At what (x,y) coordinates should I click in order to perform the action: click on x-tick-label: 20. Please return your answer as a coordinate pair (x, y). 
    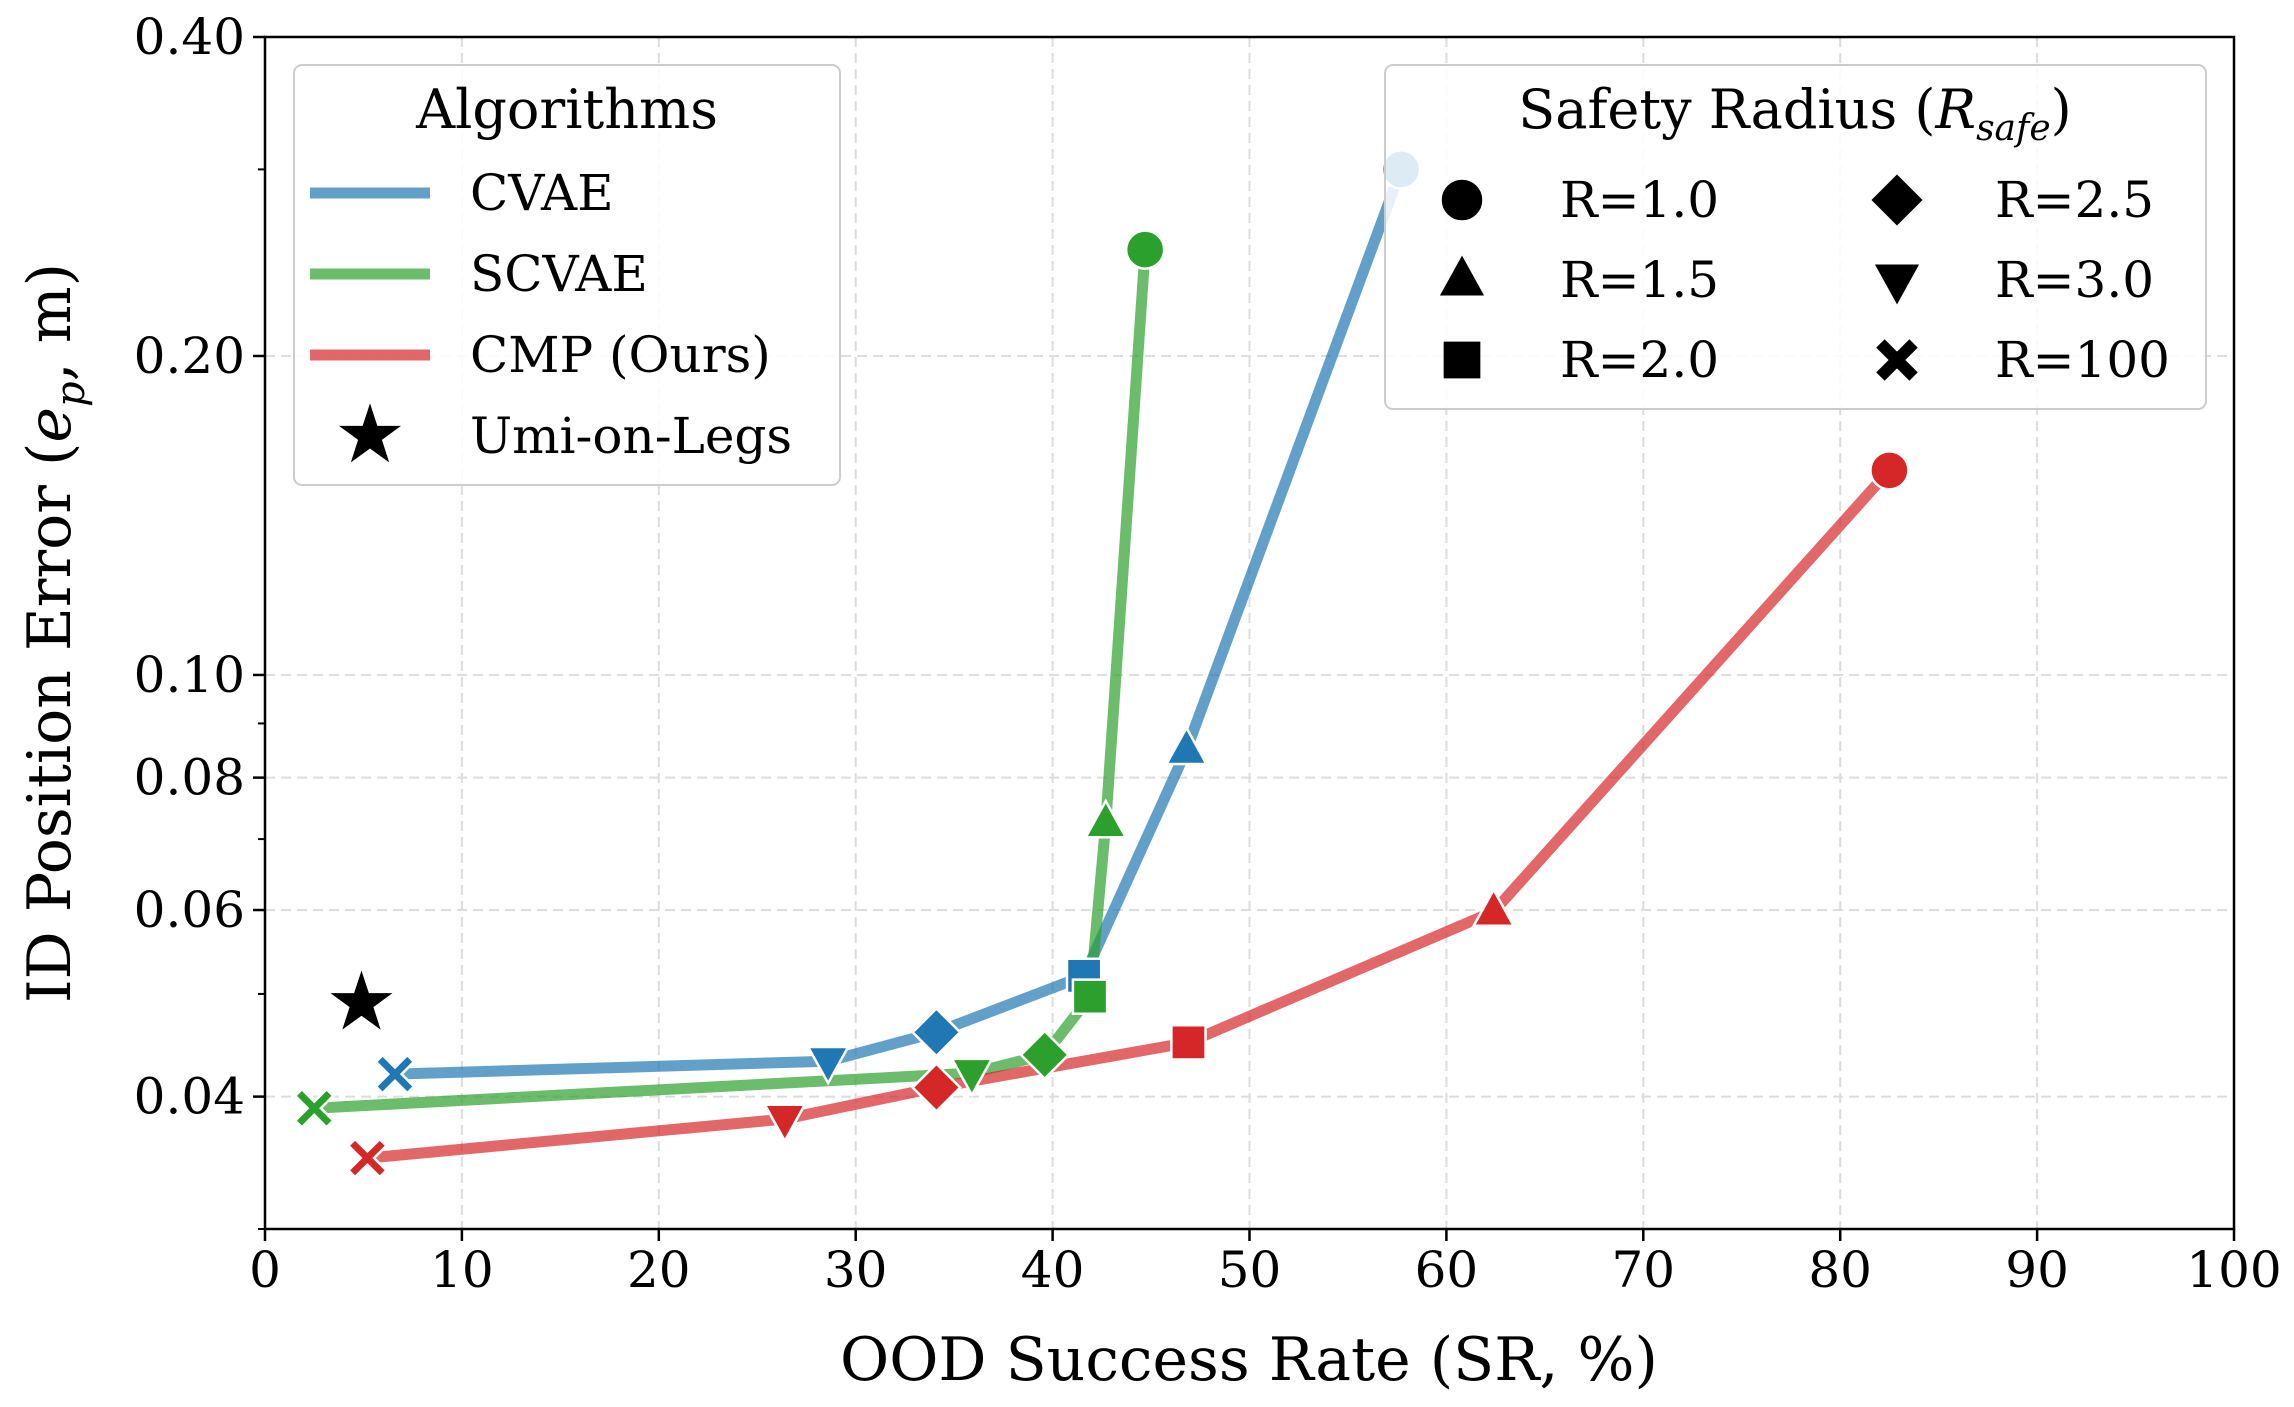
    Looking at the image, I should click on (659, 1270).